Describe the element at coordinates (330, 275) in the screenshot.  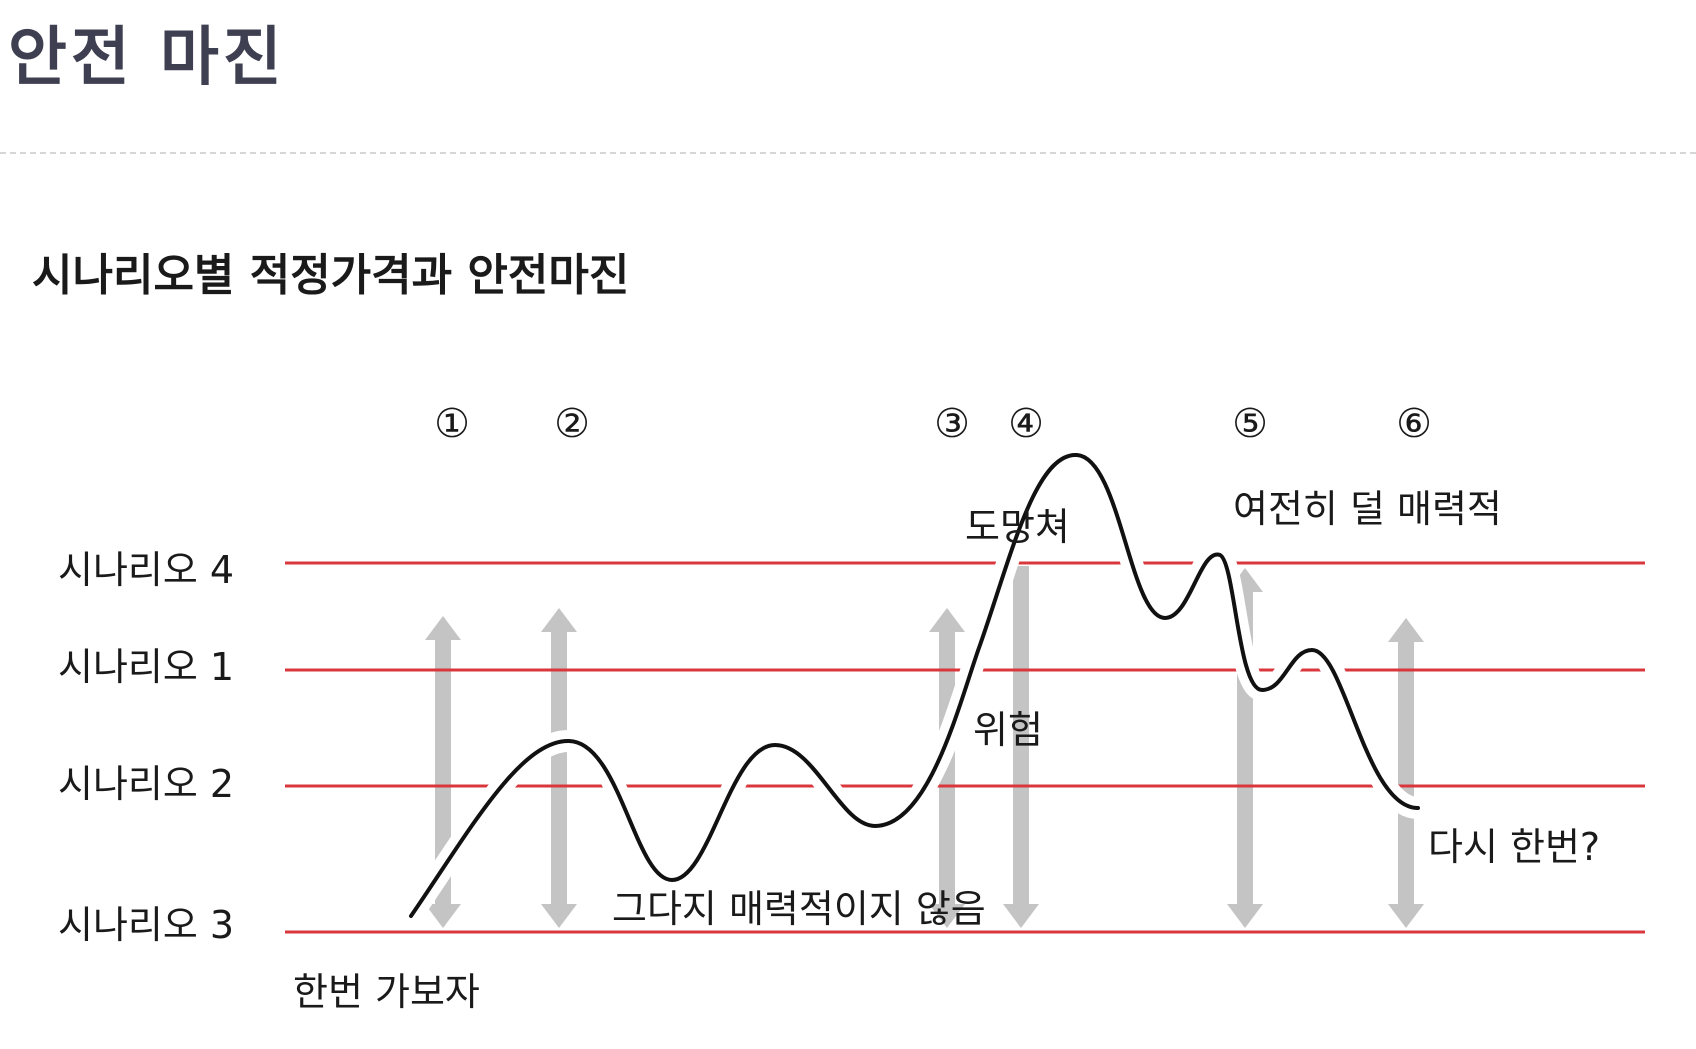
I see `diagram-title: 시나리오별 적정가격과 안전마진` at that location.